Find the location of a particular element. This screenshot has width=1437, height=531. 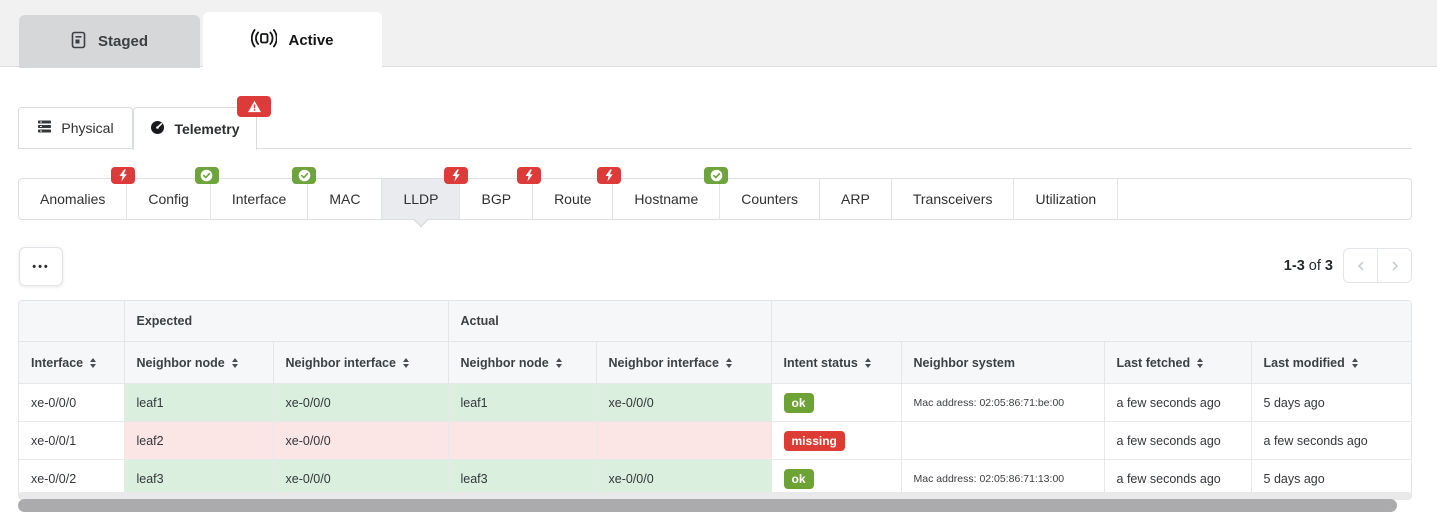

cell-neighbor-system is located at coordinates (1002, 440).